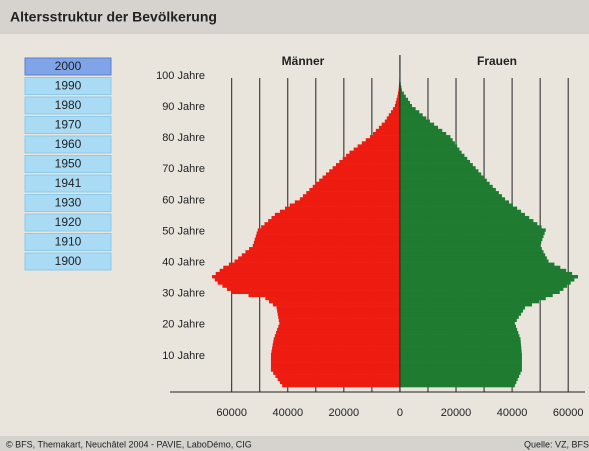 The width and height of the screenshot is (589, 451). What do you see at coordinates (294, 443) in the screenshot?
I see `footer-bar` at bounding box center [294, 443].